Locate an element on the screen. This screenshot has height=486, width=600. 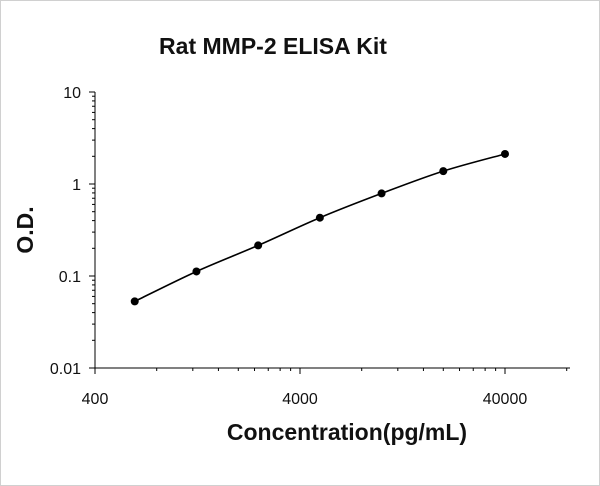
y-axis-tick-labels: 10 1 0.1 0.01 is located at coordinates (65, 231).